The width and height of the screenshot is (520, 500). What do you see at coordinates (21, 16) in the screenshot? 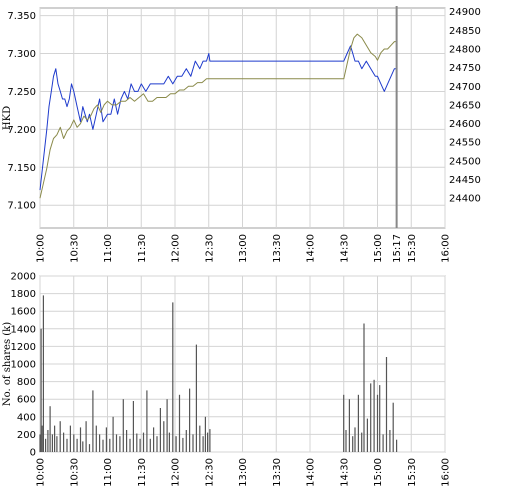
I see `price-y-tick-label: 7.350` at bounding box center [21, 16].